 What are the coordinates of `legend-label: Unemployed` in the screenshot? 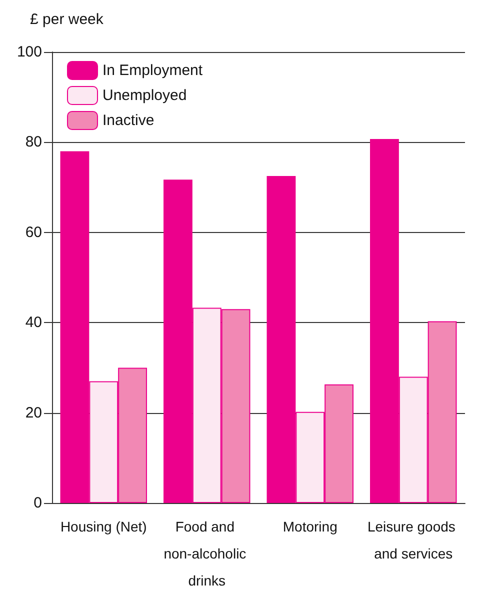 It's located at (144, 95).